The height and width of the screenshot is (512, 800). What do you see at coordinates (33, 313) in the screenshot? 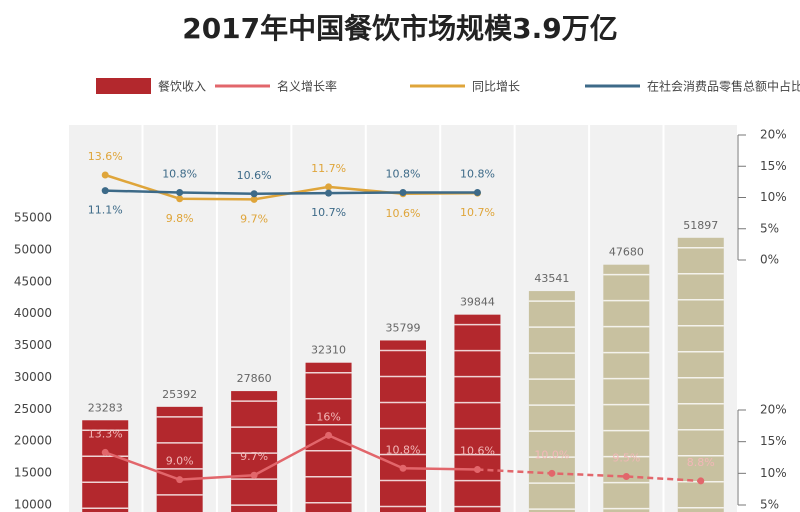
I see `y-tick-label: 40000` at bounding box center [33, 313].